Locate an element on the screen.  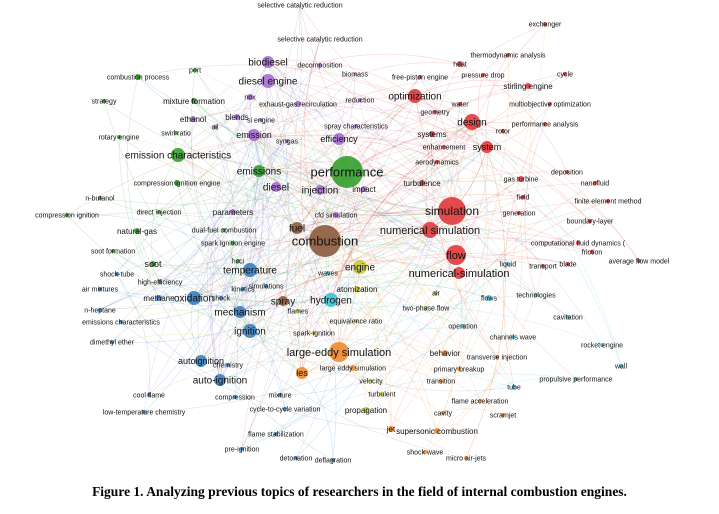
node-label: swirl ratio is located at coordinates (176, 133).